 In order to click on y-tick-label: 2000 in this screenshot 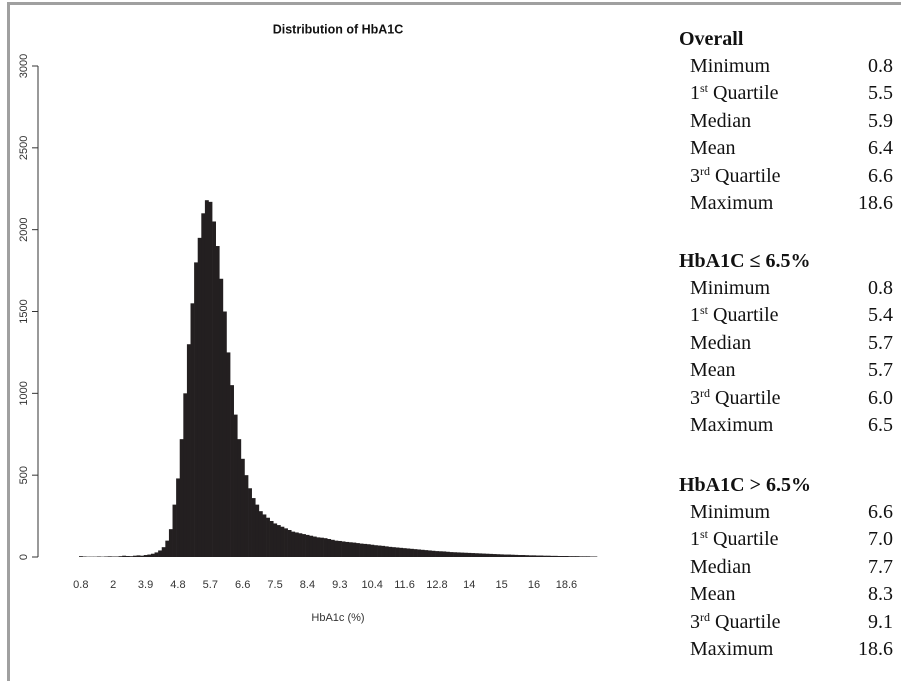, I will do `click(24, 229)`.